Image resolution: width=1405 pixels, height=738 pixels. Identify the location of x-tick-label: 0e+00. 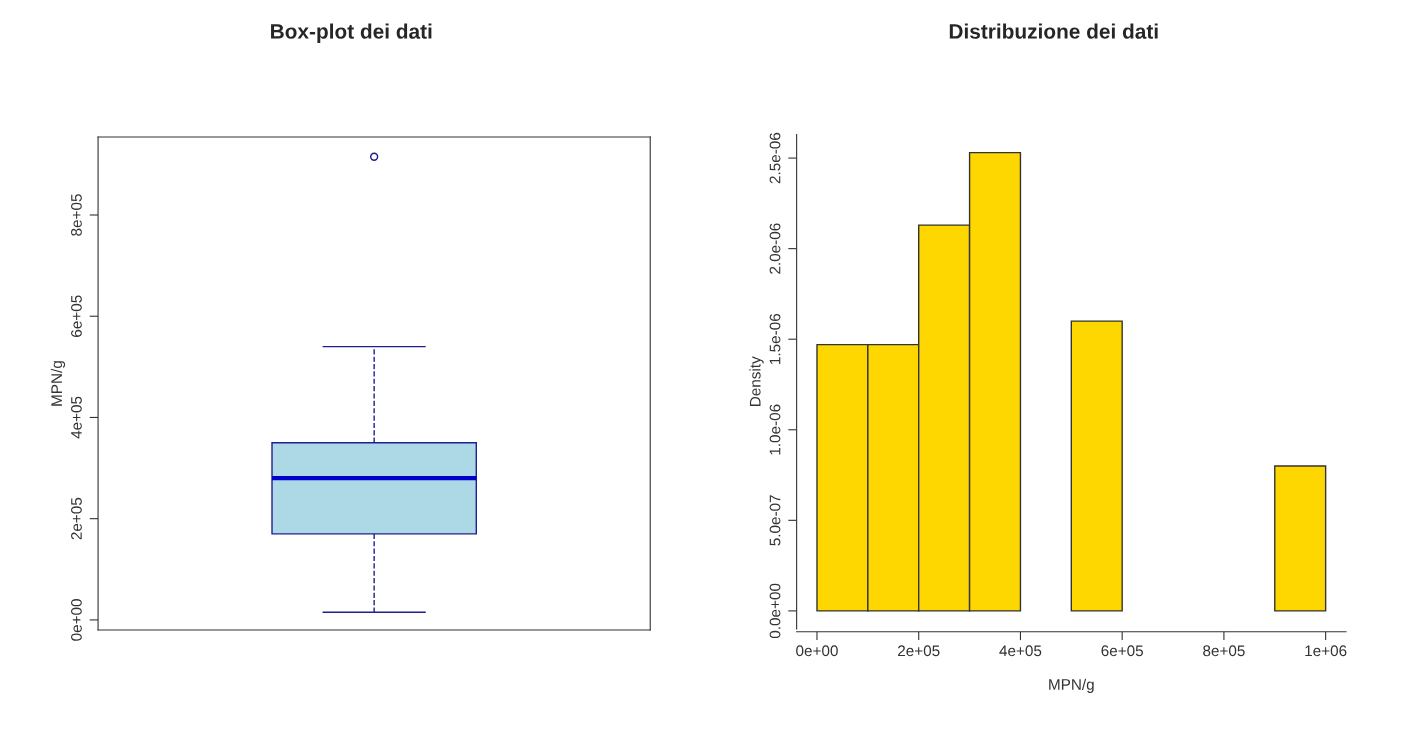
(817, 651).